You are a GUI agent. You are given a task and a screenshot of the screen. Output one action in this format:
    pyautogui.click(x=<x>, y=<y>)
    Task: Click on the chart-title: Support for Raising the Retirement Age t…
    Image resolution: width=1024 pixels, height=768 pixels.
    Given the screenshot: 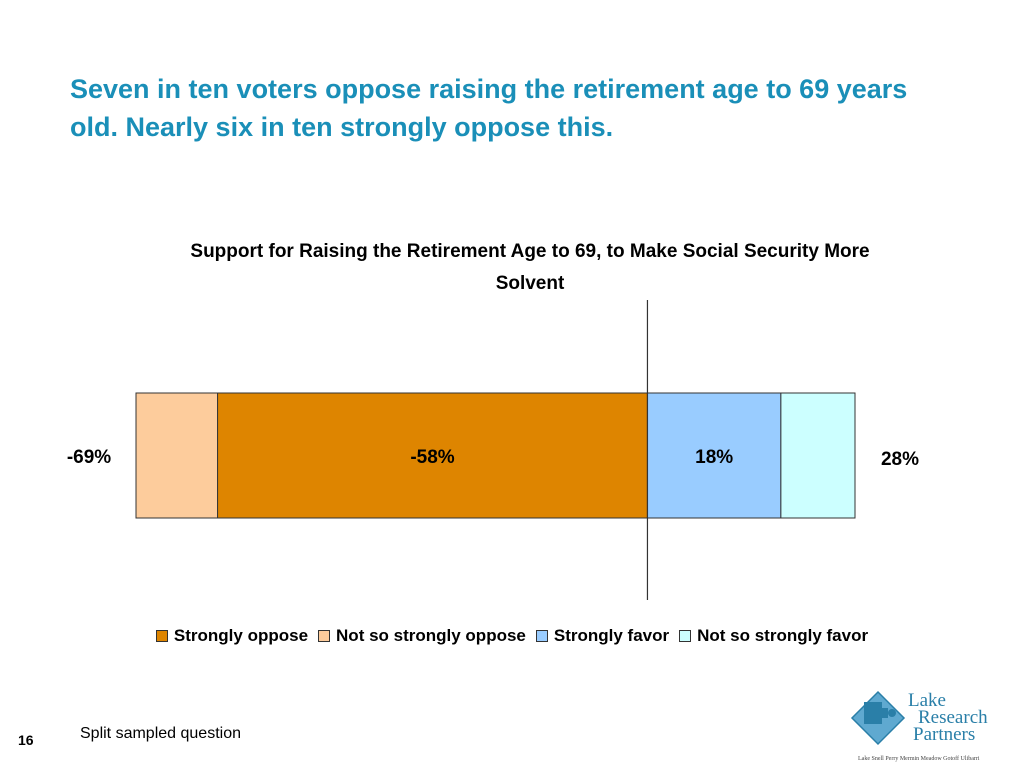 What is the action you would take?
    pyautogui.click(x=530, y=267)
    